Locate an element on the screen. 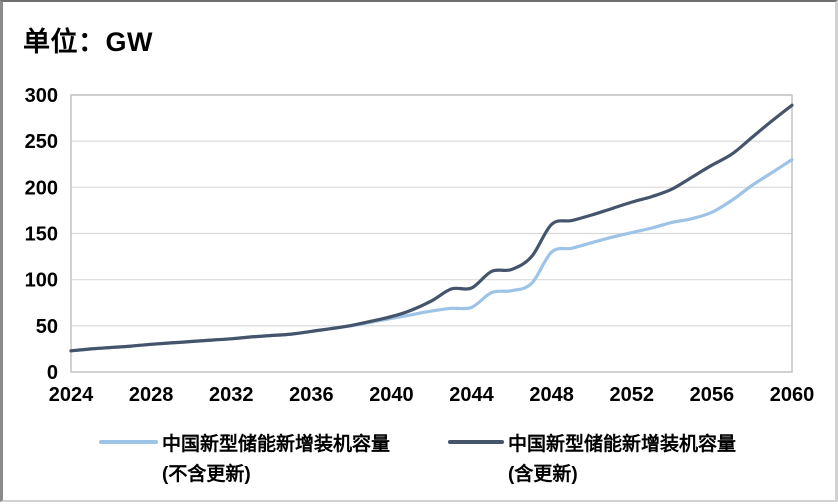  y-axis-tick-label: 250 is located at coordinates (41, 142).